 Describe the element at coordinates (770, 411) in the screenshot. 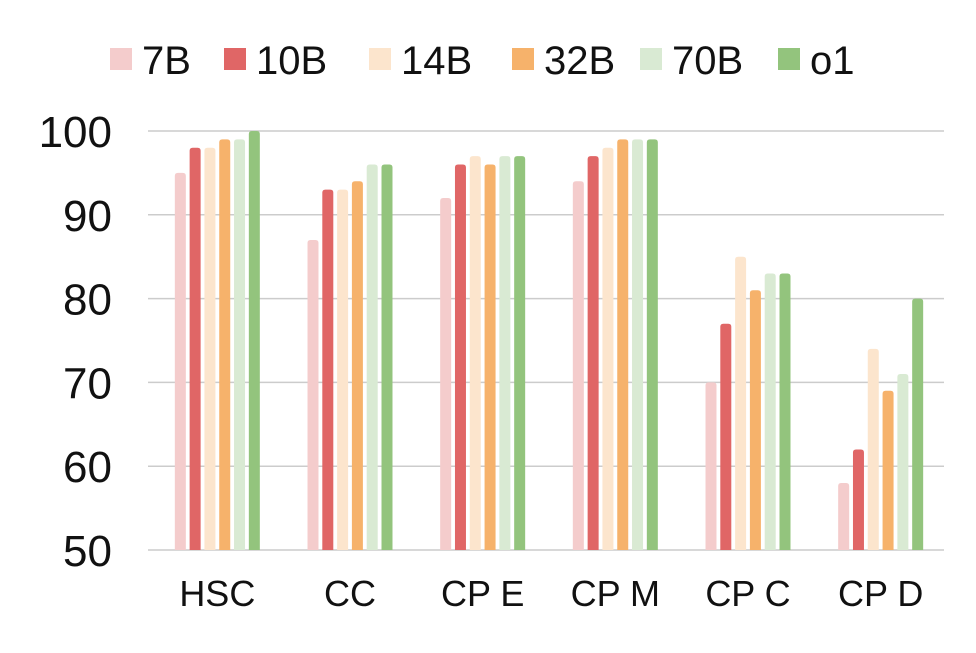

I see `bar-70b-cp-c` at that location.